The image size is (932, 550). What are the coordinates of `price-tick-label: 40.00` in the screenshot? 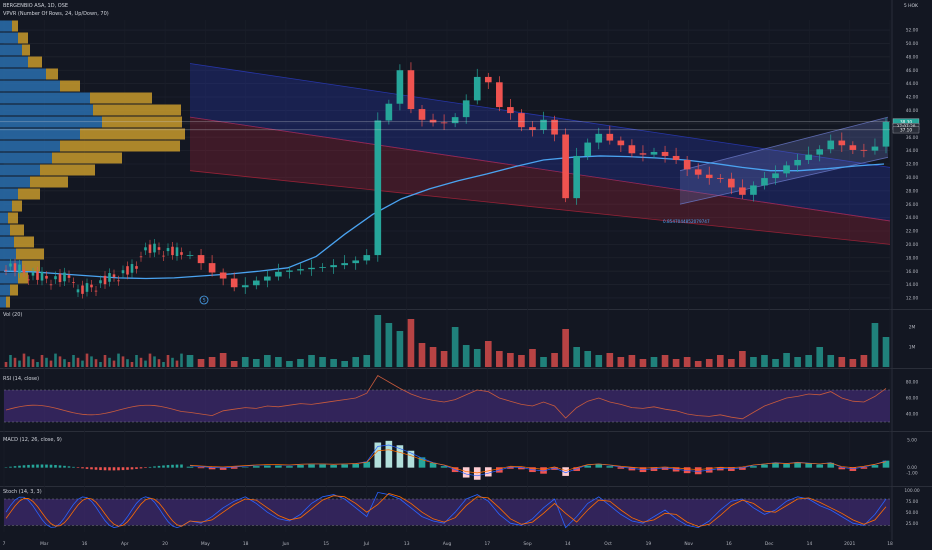 It's located at (912, 111).